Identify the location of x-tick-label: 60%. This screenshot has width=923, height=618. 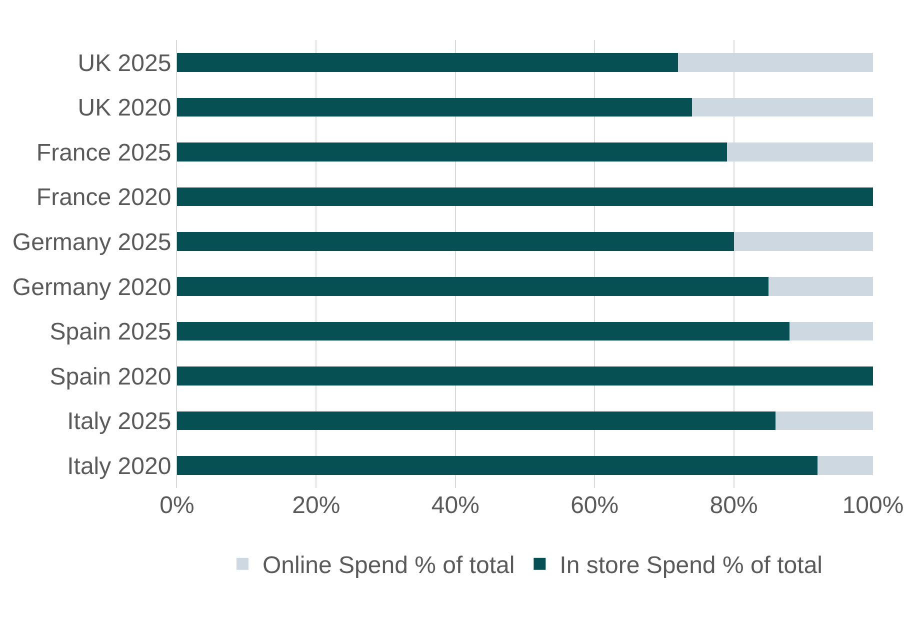
(594, 505).